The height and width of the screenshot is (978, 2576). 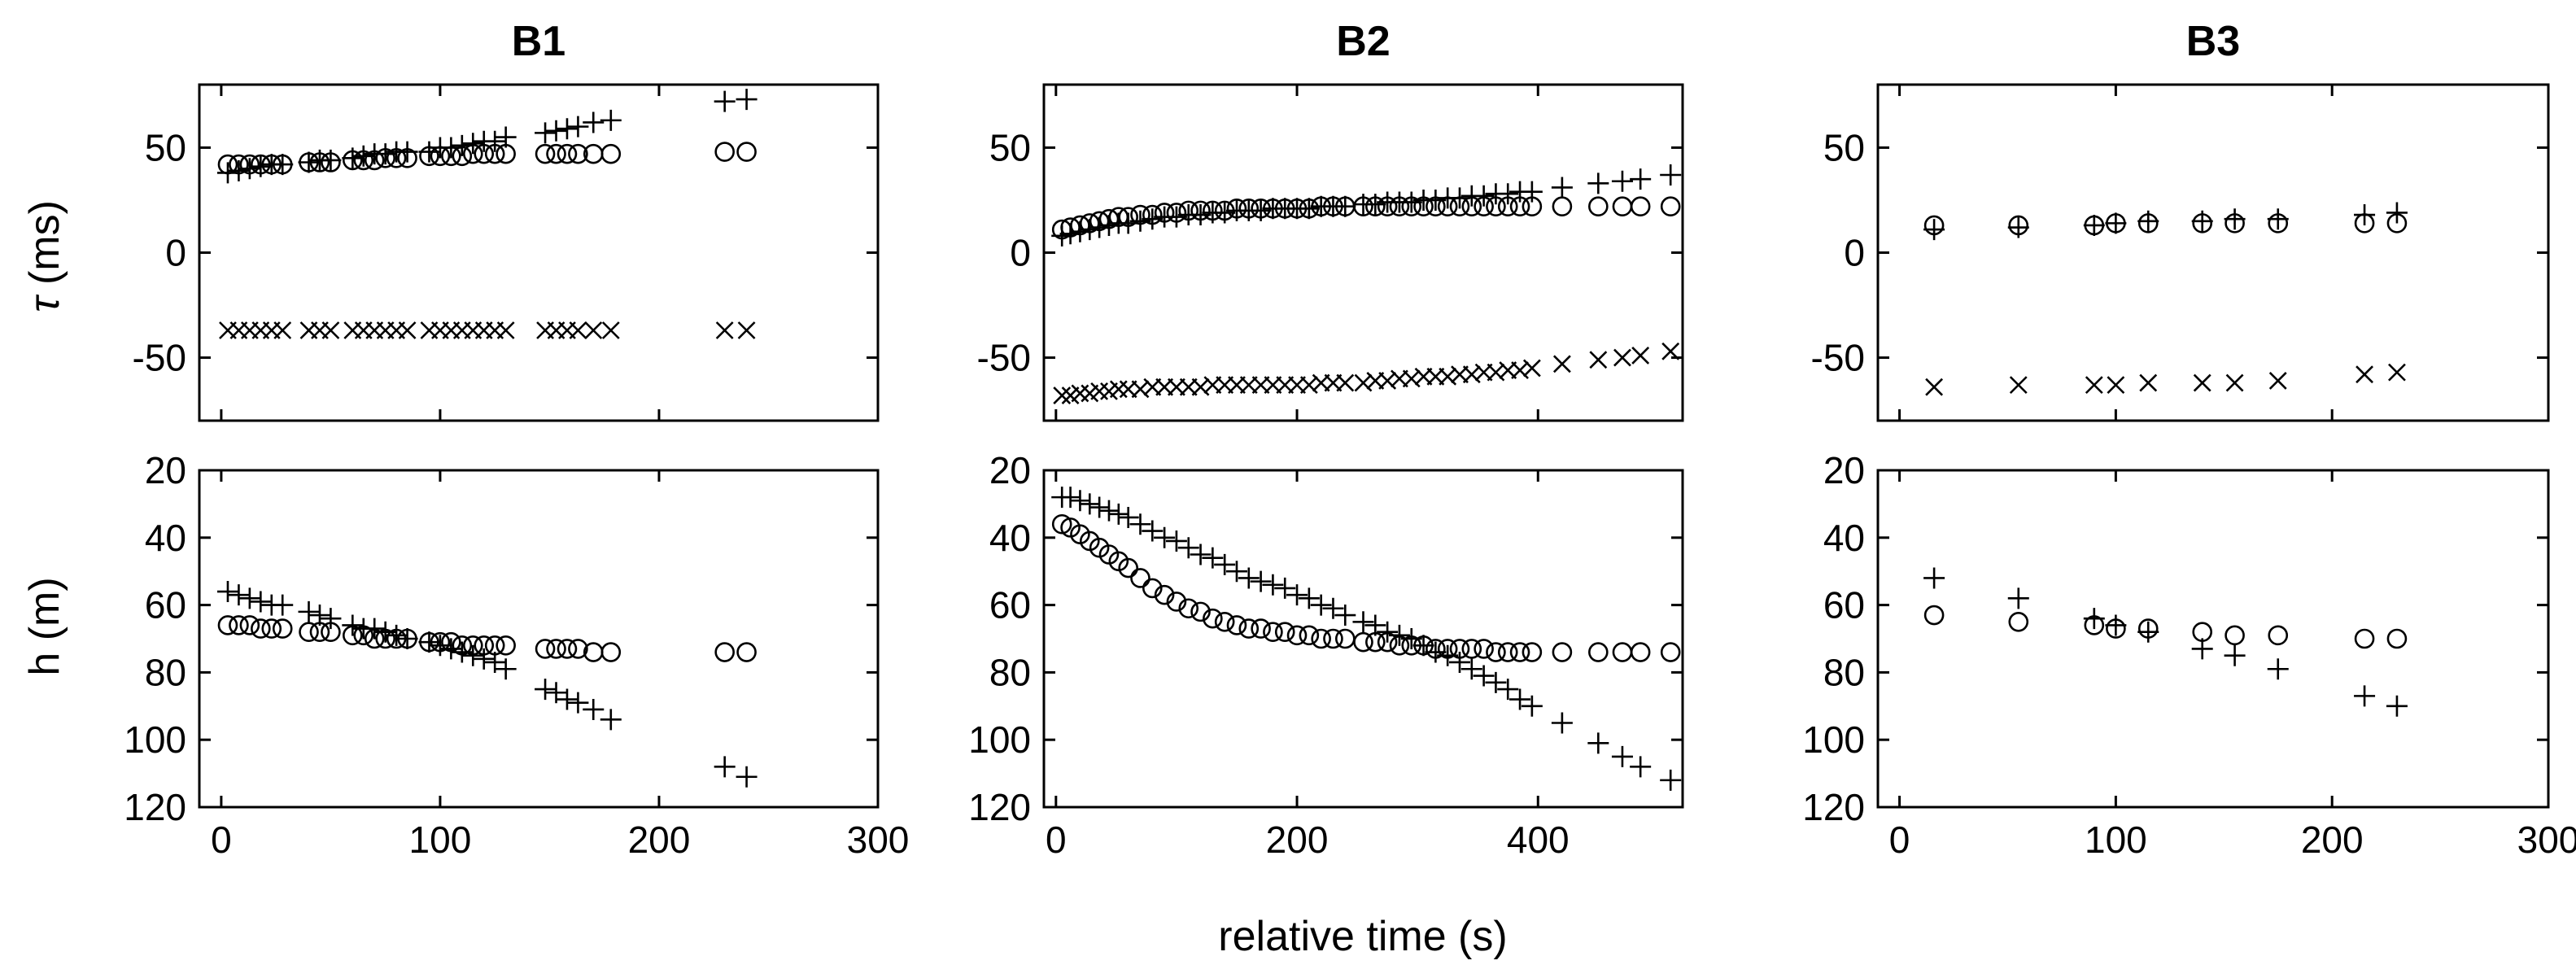 I want to click on ytick-label: 80, so click(x=1844, y=672).